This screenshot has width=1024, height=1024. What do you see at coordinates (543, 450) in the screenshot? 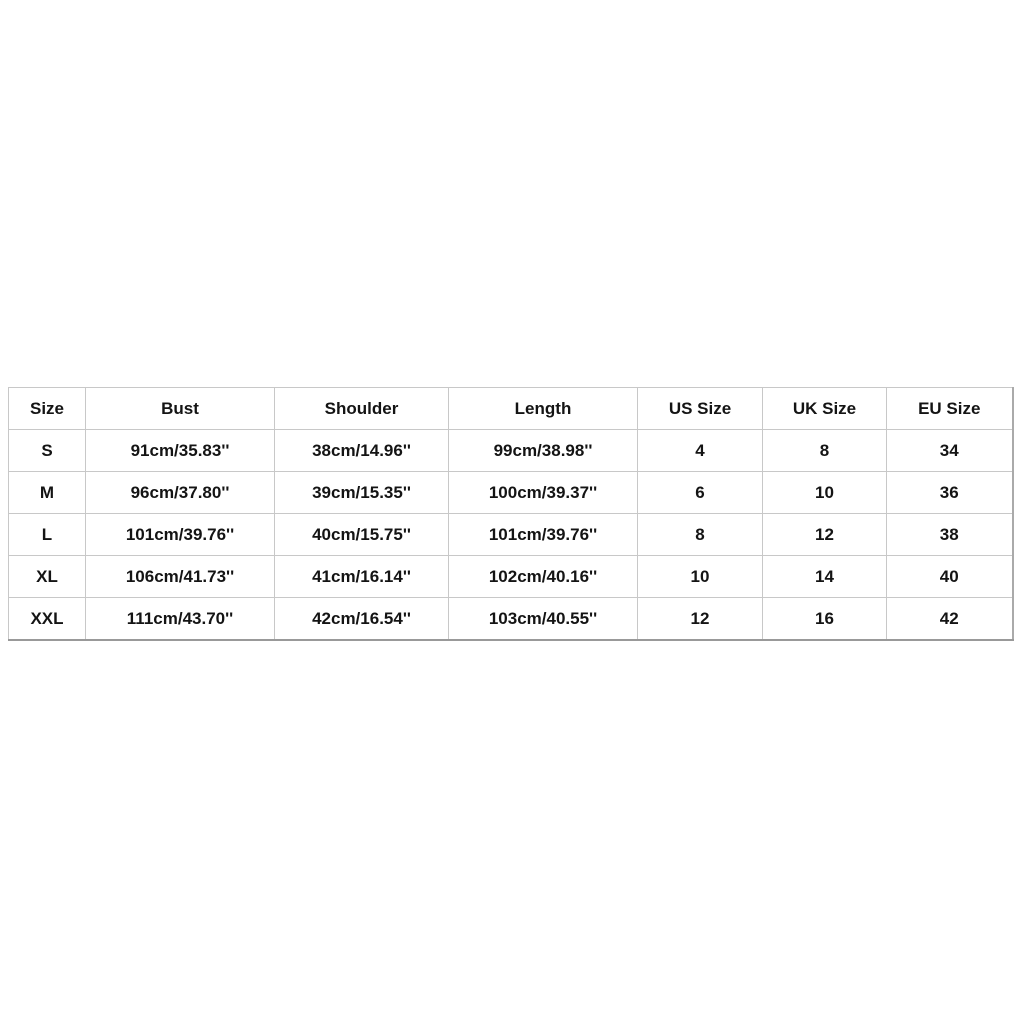
I see `table-cell: 99cm/38.98''` at bounding box center [543, 450].